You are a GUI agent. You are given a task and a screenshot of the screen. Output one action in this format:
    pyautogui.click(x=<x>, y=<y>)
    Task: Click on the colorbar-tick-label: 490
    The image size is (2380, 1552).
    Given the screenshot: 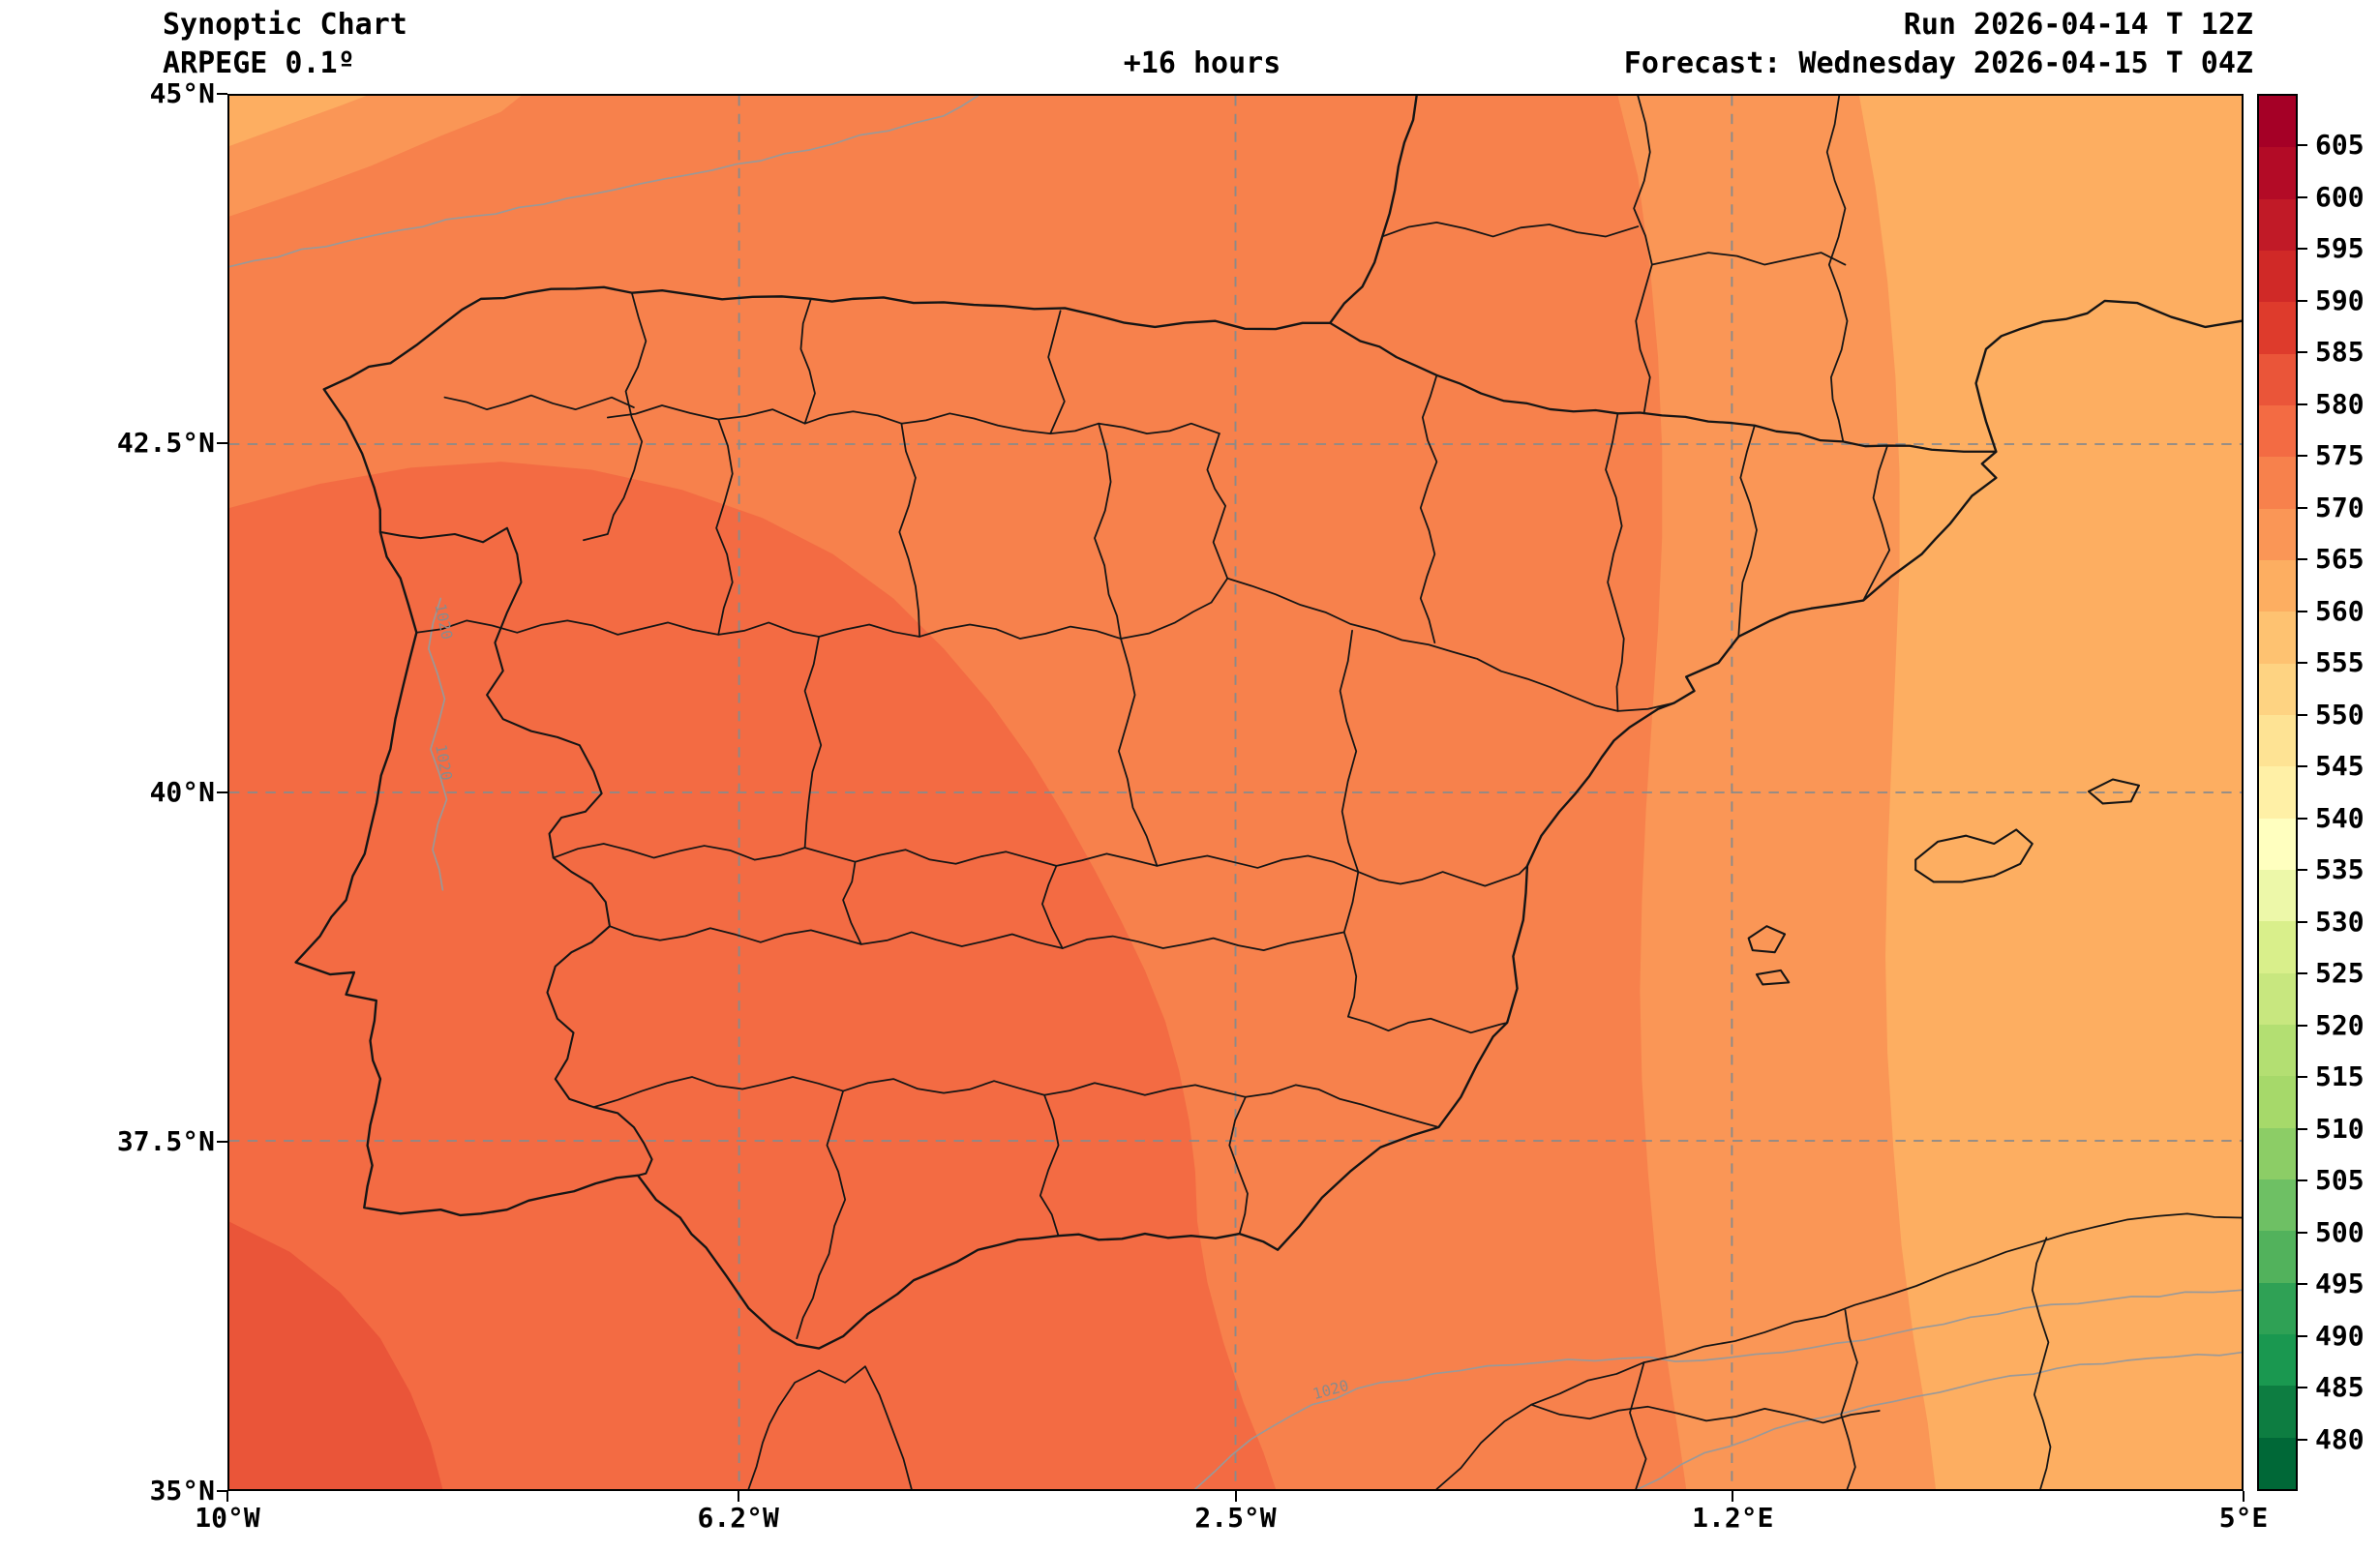 What is the action you would take?
    pyautogui.click(x=2340, y=1336)
    